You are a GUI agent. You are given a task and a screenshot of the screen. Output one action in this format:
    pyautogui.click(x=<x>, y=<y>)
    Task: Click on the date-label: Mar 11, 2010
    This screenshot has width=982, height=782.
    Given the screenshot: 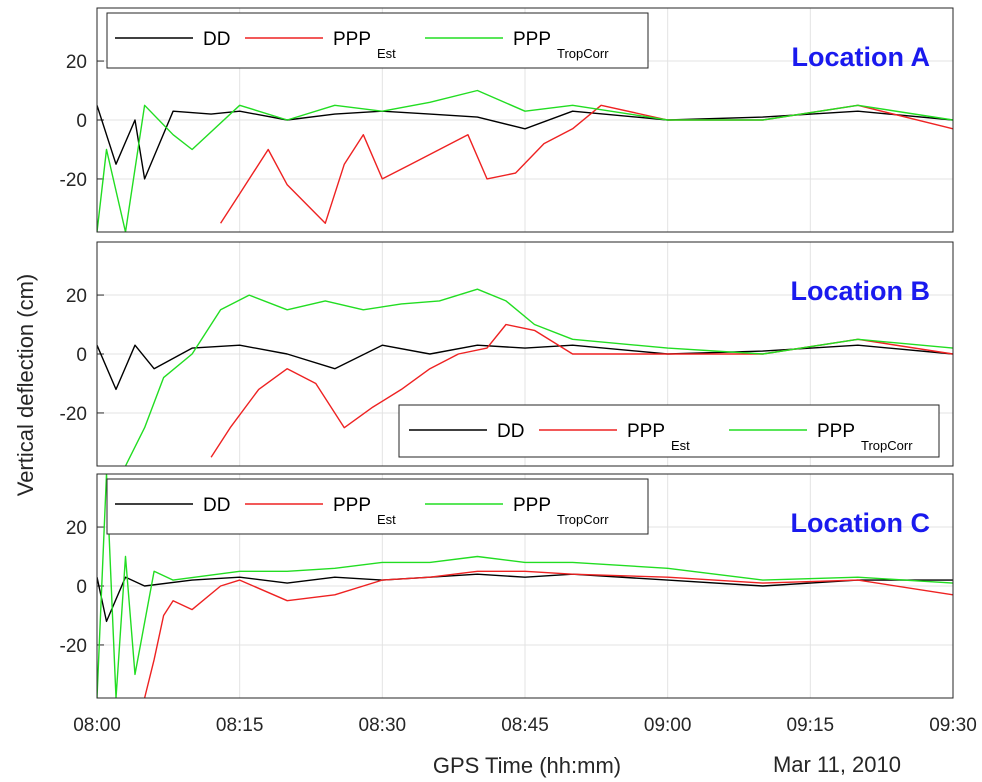 What is the action you would take?
    pyautogui.click(x=837, y=764)
    